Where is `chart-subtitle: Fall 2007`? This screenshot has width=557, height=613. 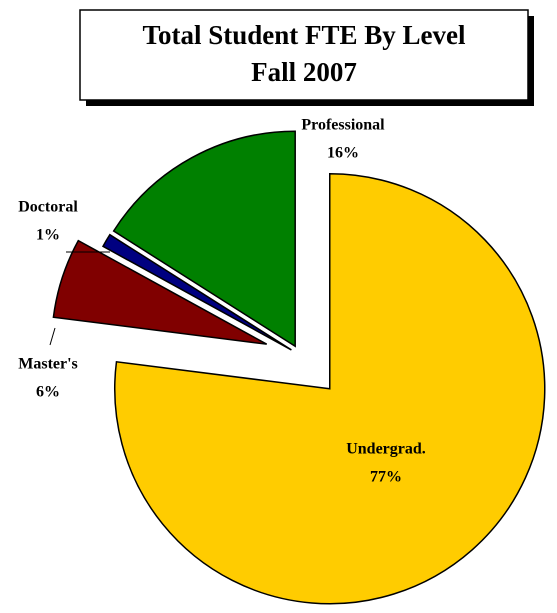
chart-subtitle: Fall 2007 is located at coordinates (304, 72).